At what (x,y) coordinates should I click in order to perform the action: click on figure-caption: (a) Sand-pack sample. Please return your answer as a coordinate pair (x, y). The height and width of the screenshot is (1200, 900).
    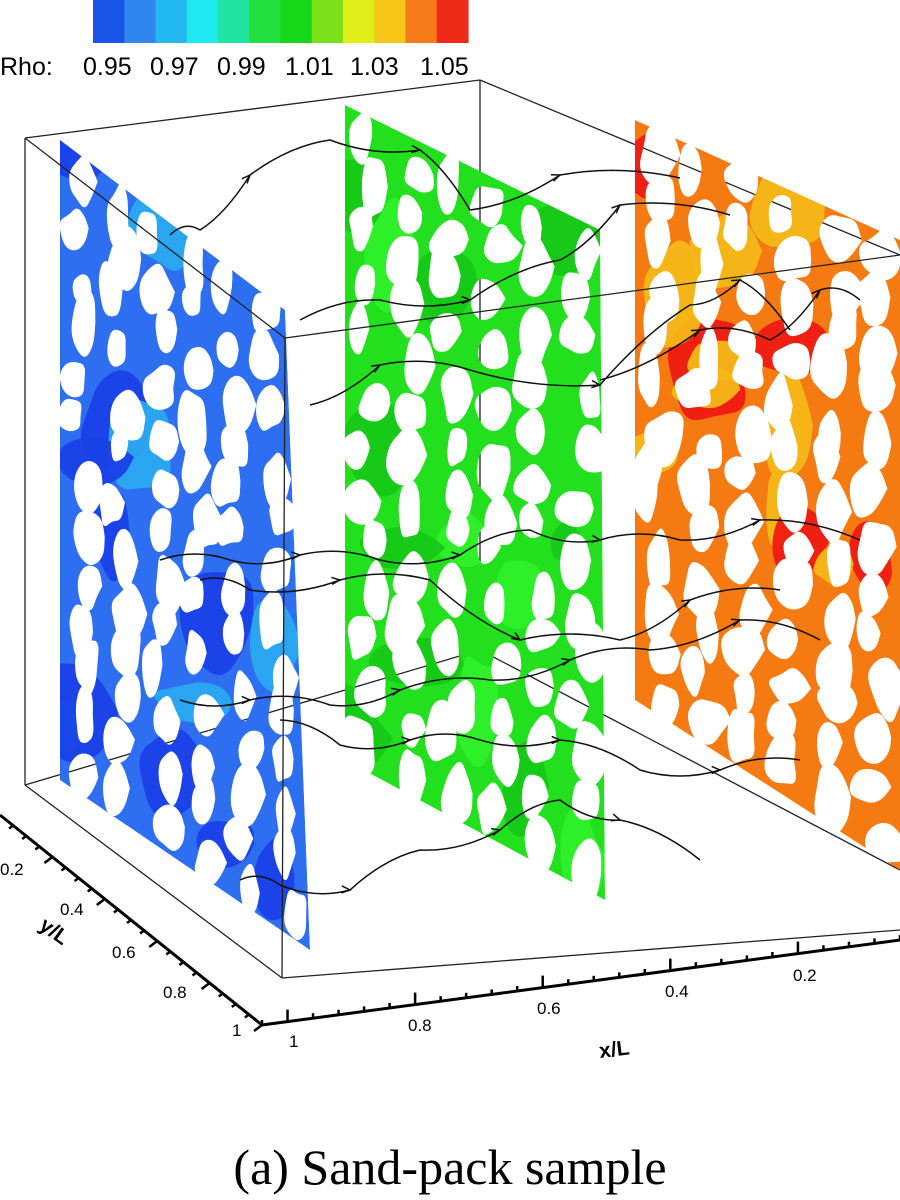
    Looking at the image, I should click on (450, 1167).